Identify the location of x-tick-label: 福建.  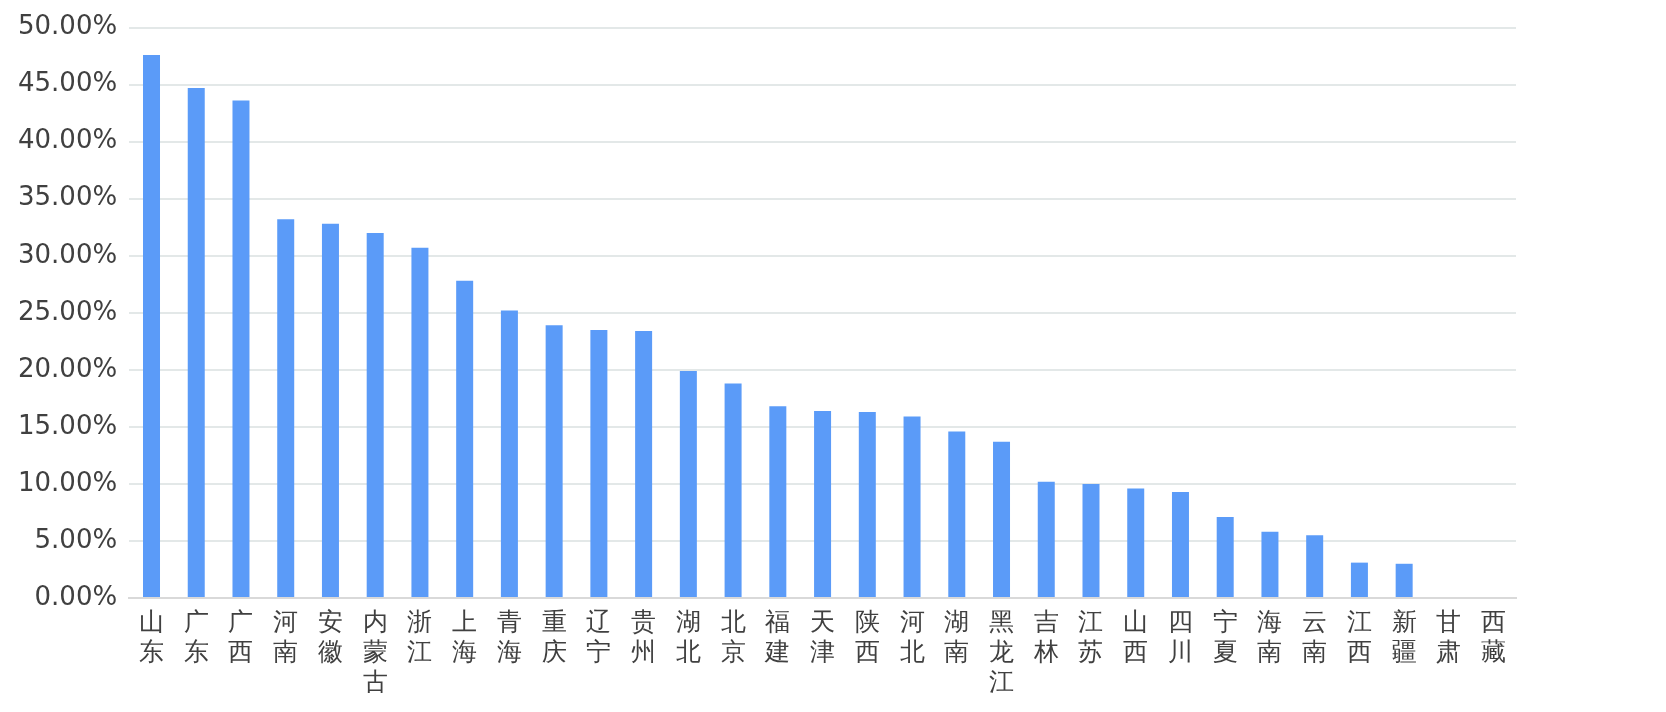
(777, 636).